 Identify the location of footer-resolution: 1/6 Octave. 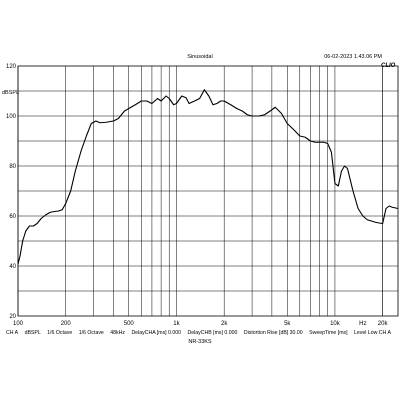
(91, 333).